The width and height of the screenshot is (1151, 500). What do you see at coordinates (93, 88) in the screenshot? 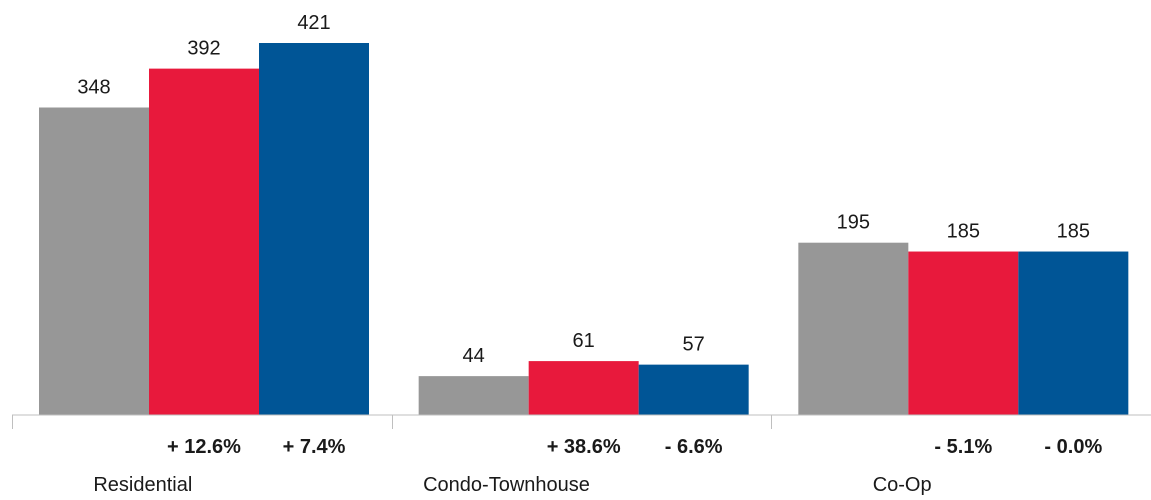
I see `bar-value-label: 348` at bounding box center [93, 88].